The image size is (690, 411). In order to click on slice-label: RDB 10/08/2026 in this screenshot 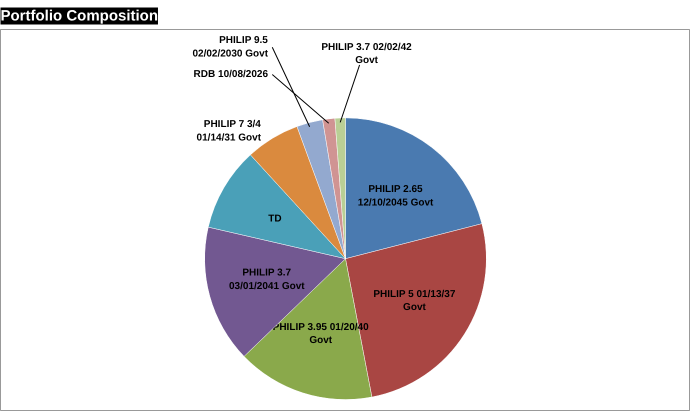, I will do `click(231, 74)`.